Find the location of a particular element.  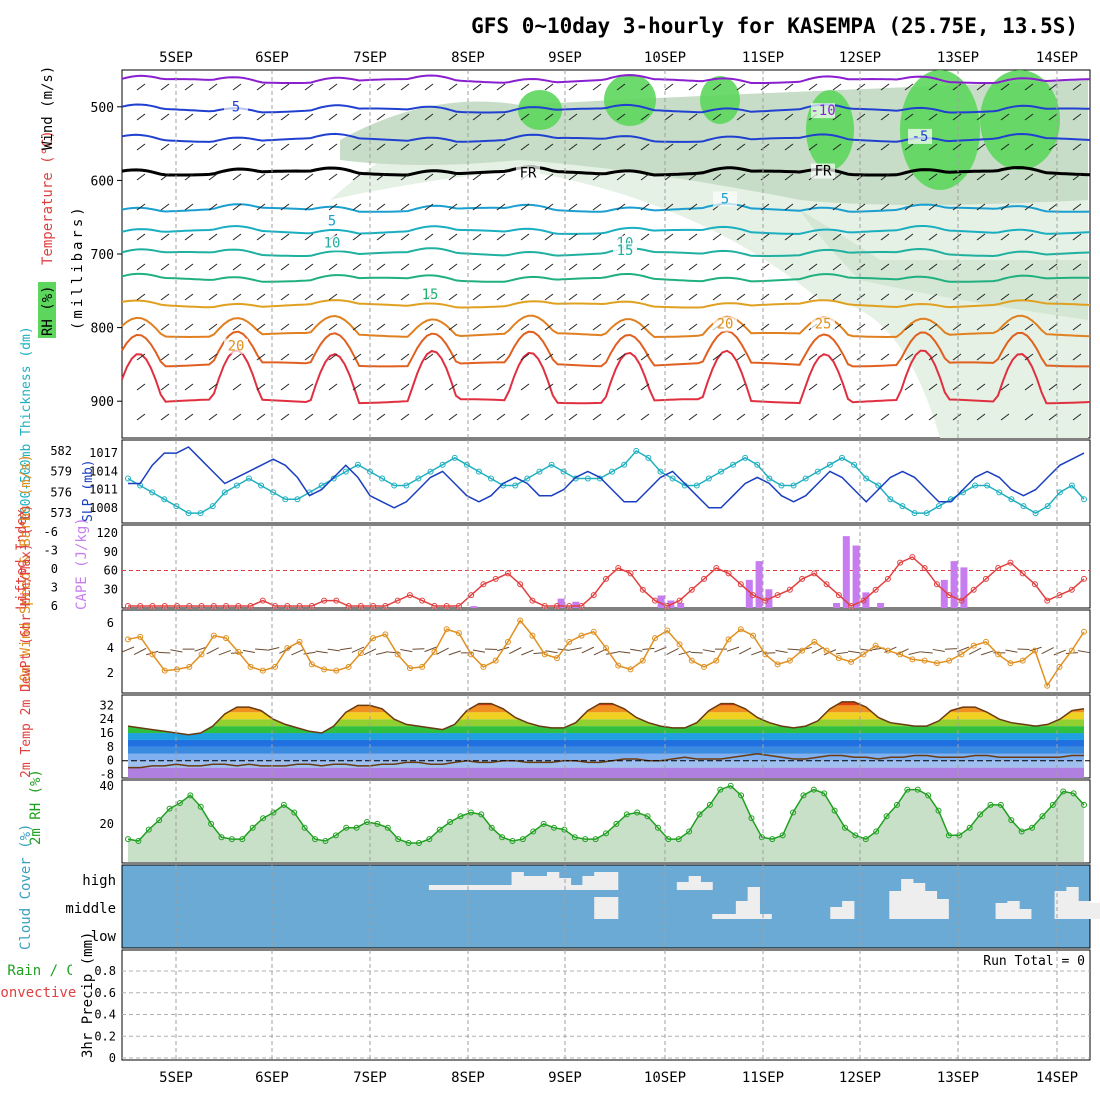

slp-tick-label: 1014 is located at coordinates (103, 471).